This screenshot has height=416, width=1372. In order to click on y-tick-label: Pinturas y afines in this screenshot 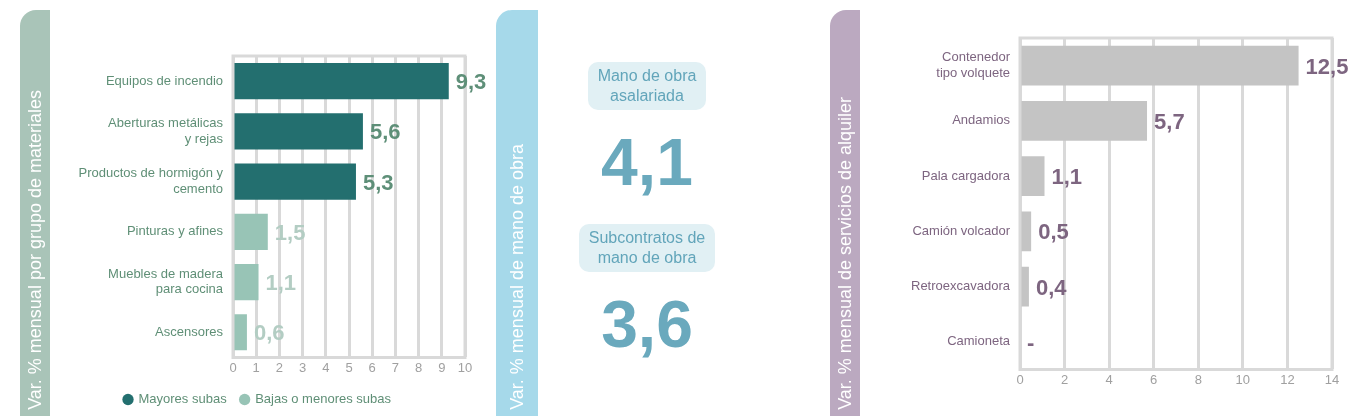, I will do `click(175, 231)`.